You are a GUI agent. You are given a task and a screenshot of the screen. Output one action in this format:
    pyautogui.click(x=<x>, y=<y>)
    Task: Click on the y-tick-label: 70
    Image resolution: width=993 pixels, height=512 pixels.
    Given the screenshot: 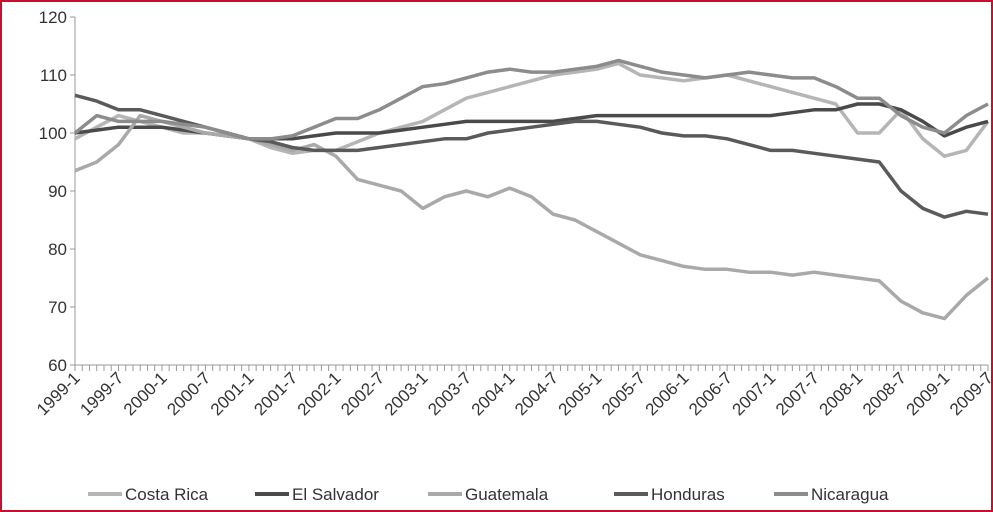 What is the action you would take?
    pyautogui.click(x=57, y=307)
    